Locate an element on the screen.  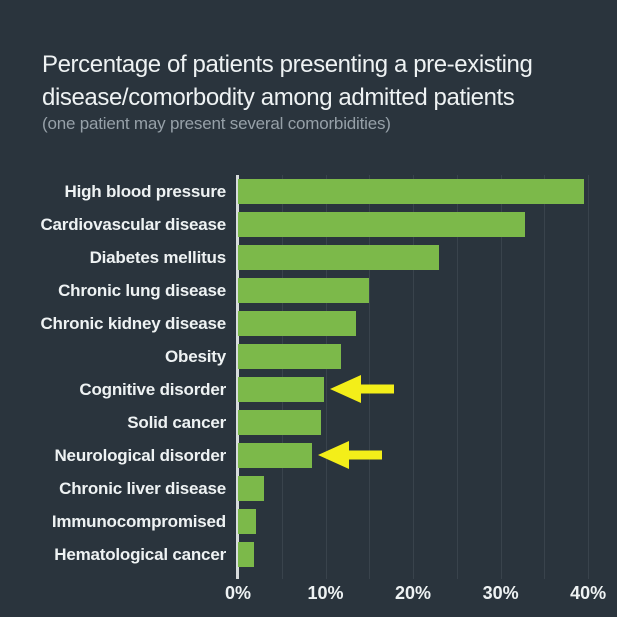
category-label: Obesity is located at coordinates (195, 356).